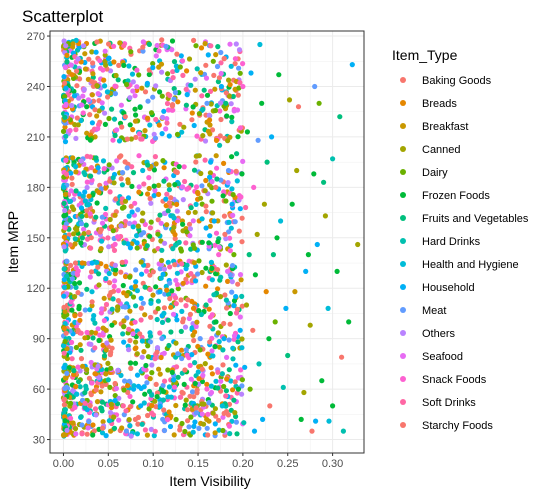 Image resolution: width=552 pixels, height=500 pixels. What do you see at coordinates (459, 265) in the screenshot?
I see `legend-item: Health and Hygiene` at bounding box center [459, 265].